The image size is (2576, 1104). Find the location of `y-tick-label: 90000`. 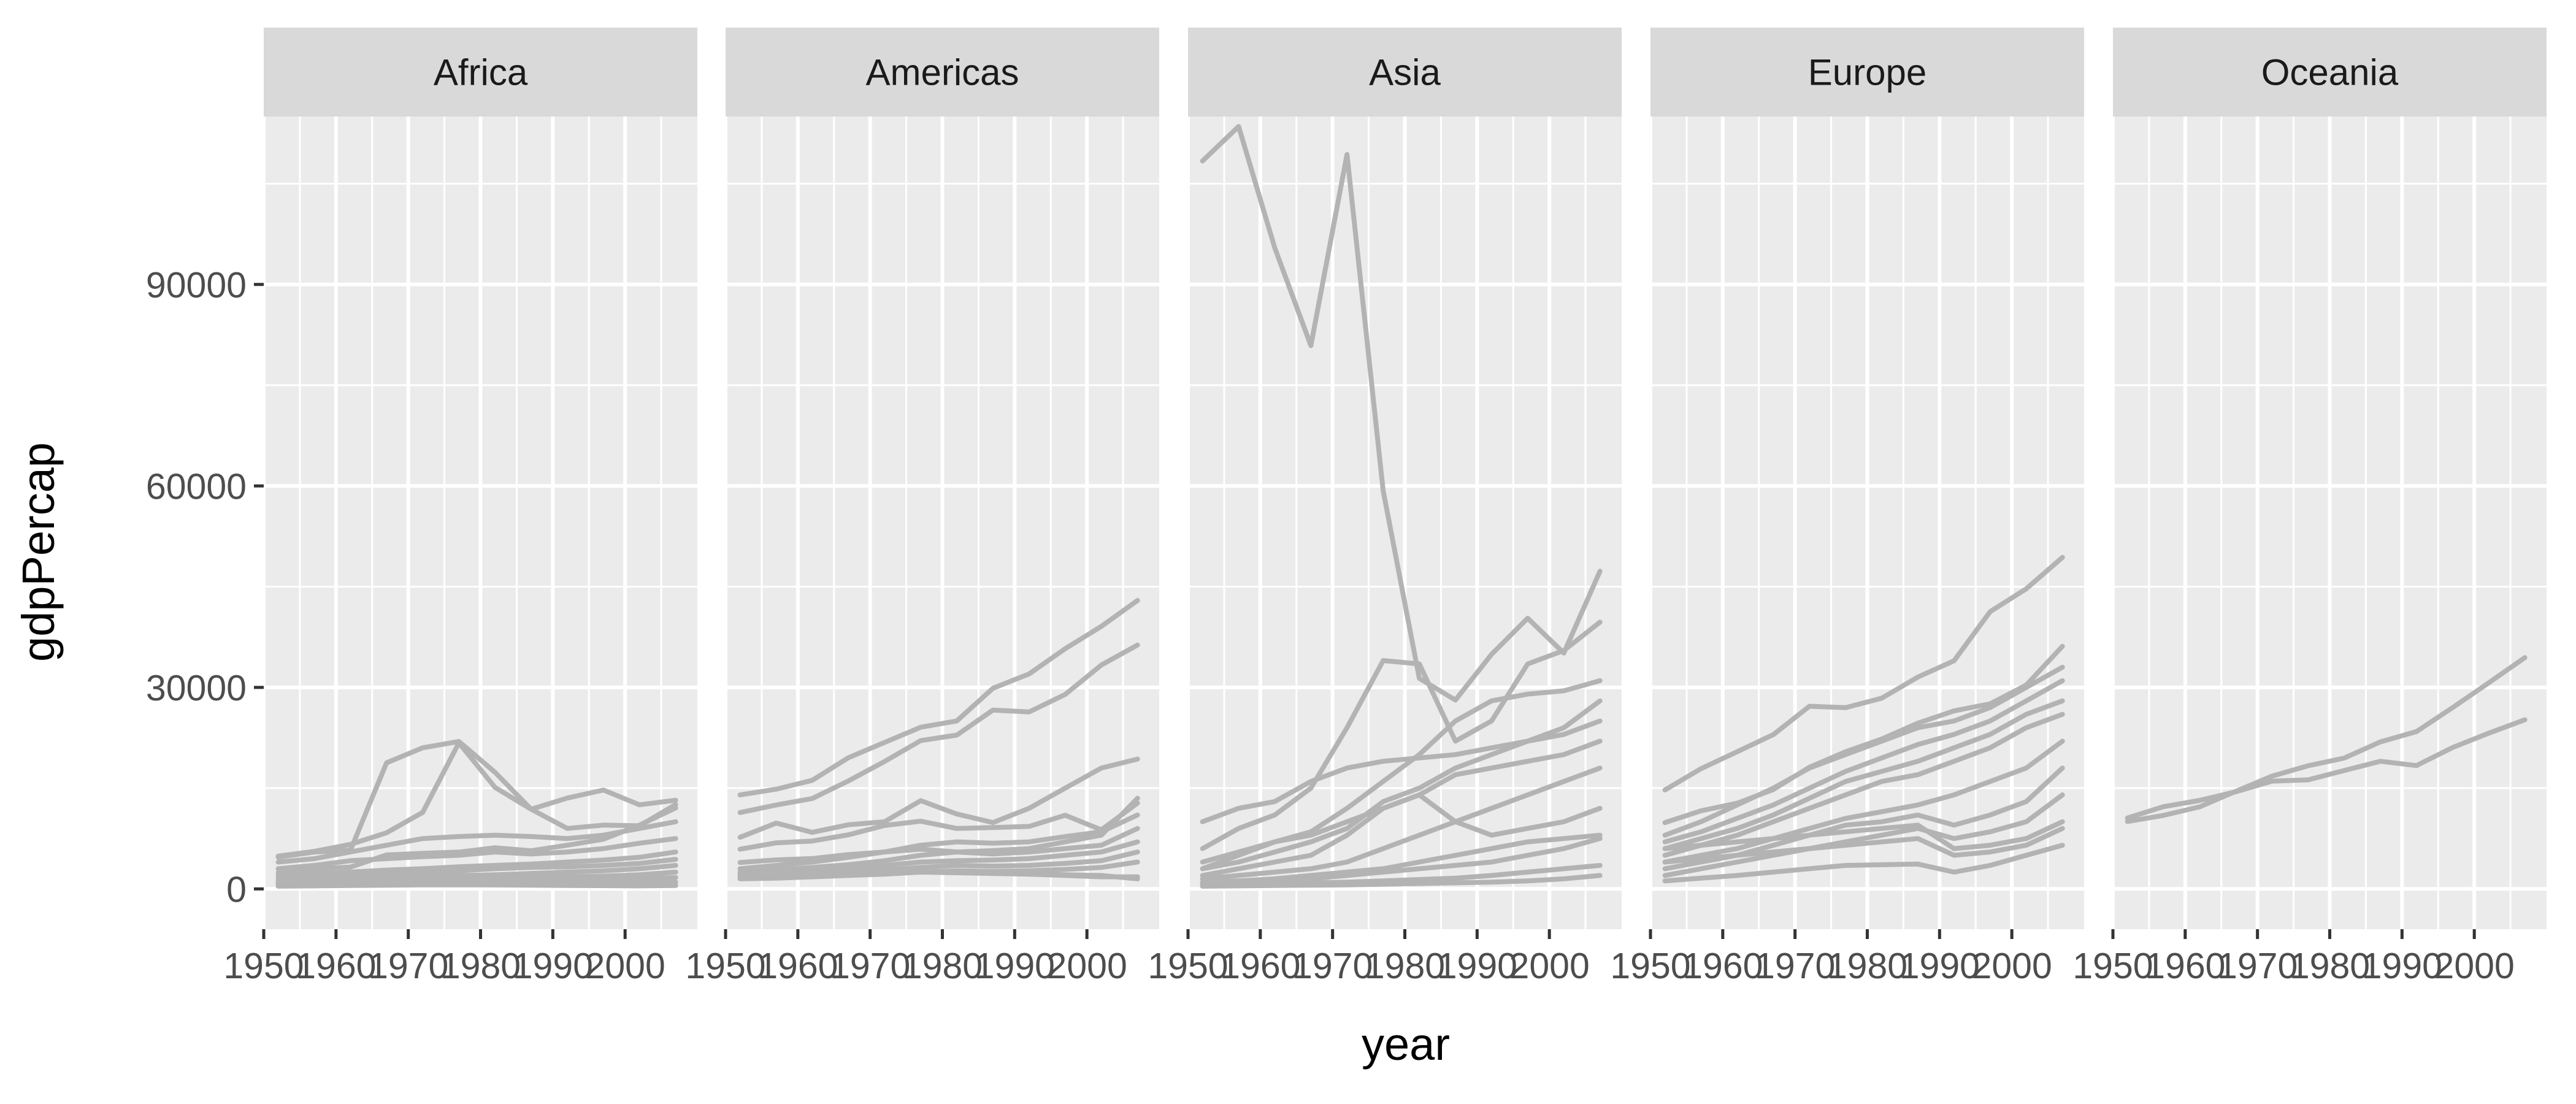

y-tick-label: 90000 is located at coordinates (196, 285).